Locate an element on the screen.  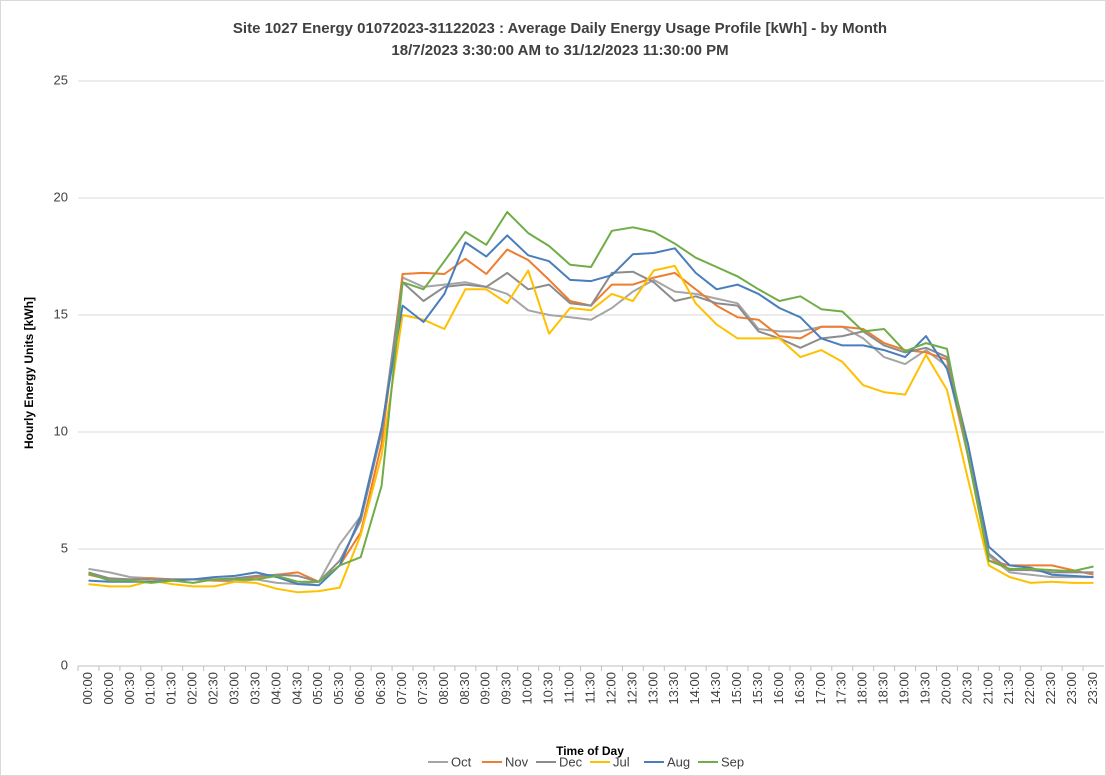
x-tick-label: 10:00 is located at coordinates (527, 688).